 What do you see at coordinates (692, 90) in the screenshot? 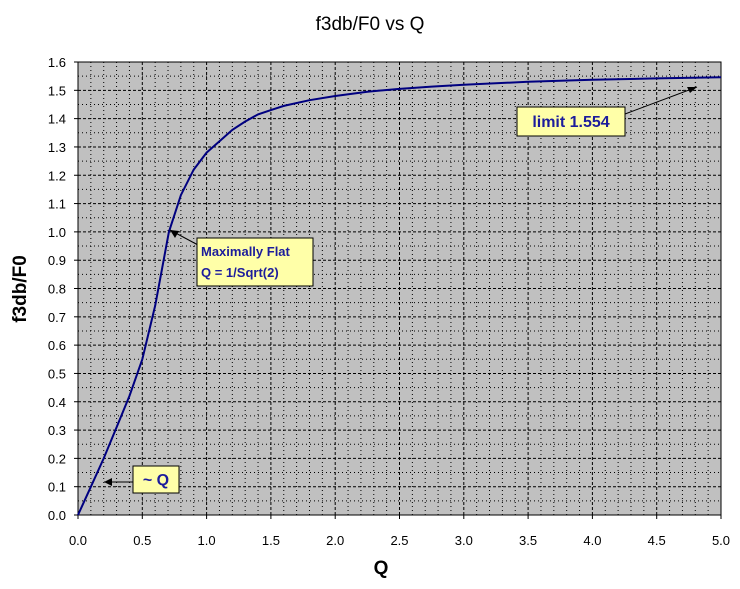
I see `annotation-limit-arrowhead` at bounding box center [692, 90].